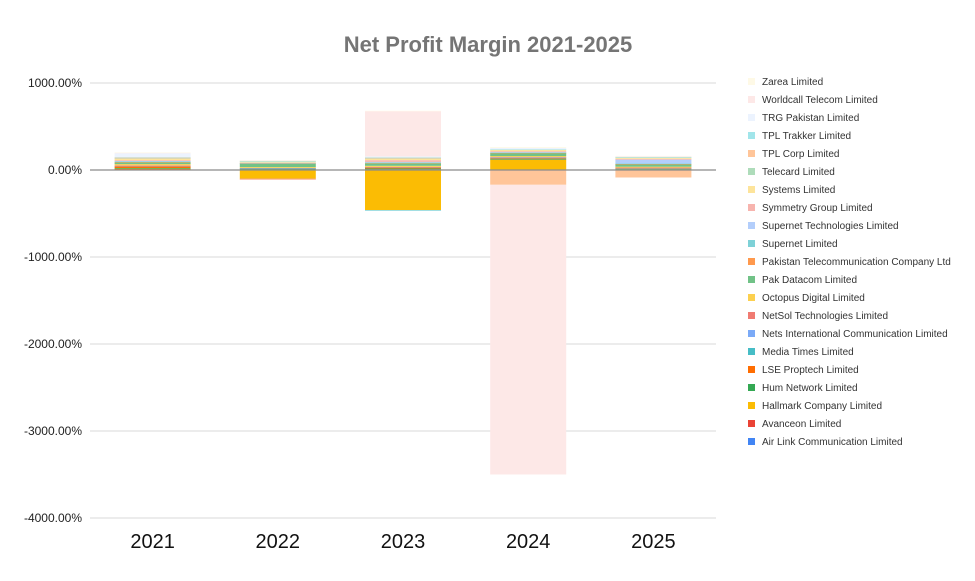 The width and height of the screenshot is (975, 581). What do you see at coordinates (528, 177) in the screenshot?
I see `bar-segment-tpl-corp-limited-2024` at bounding box center [528, 177].